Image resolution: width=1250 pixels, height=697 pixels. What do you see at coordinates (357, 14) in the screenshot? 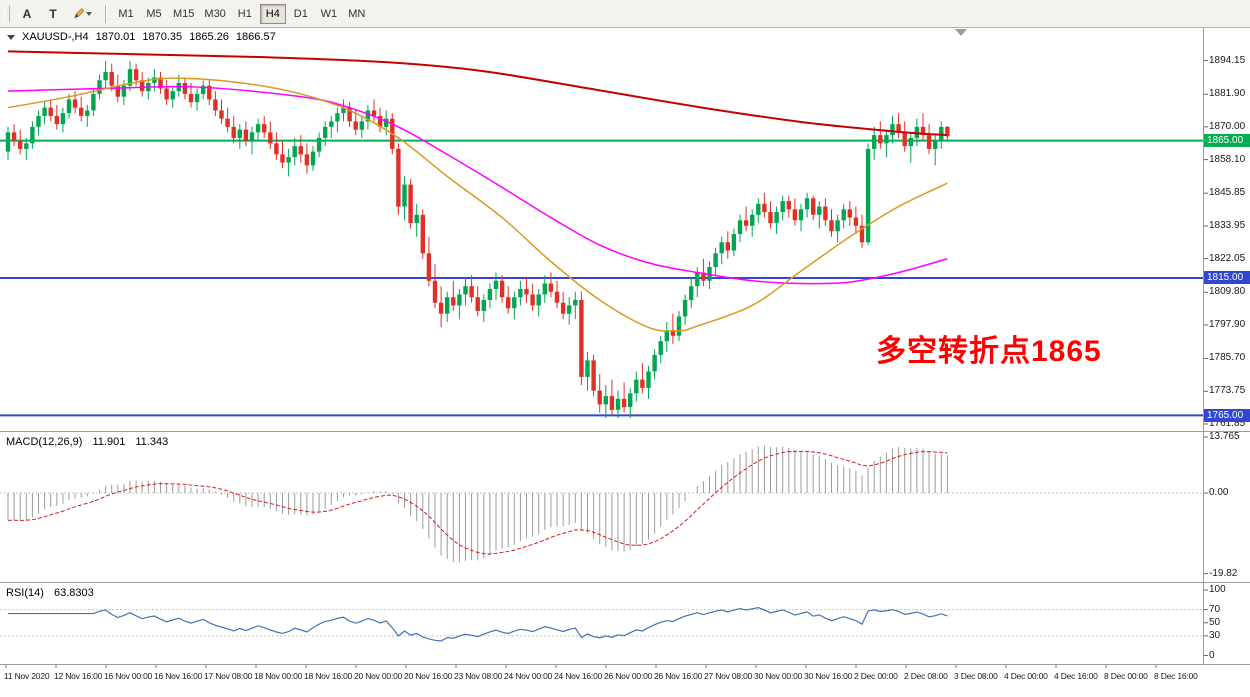
I see `timeframe-button-mn: MN` at bounding box center [357, 14].